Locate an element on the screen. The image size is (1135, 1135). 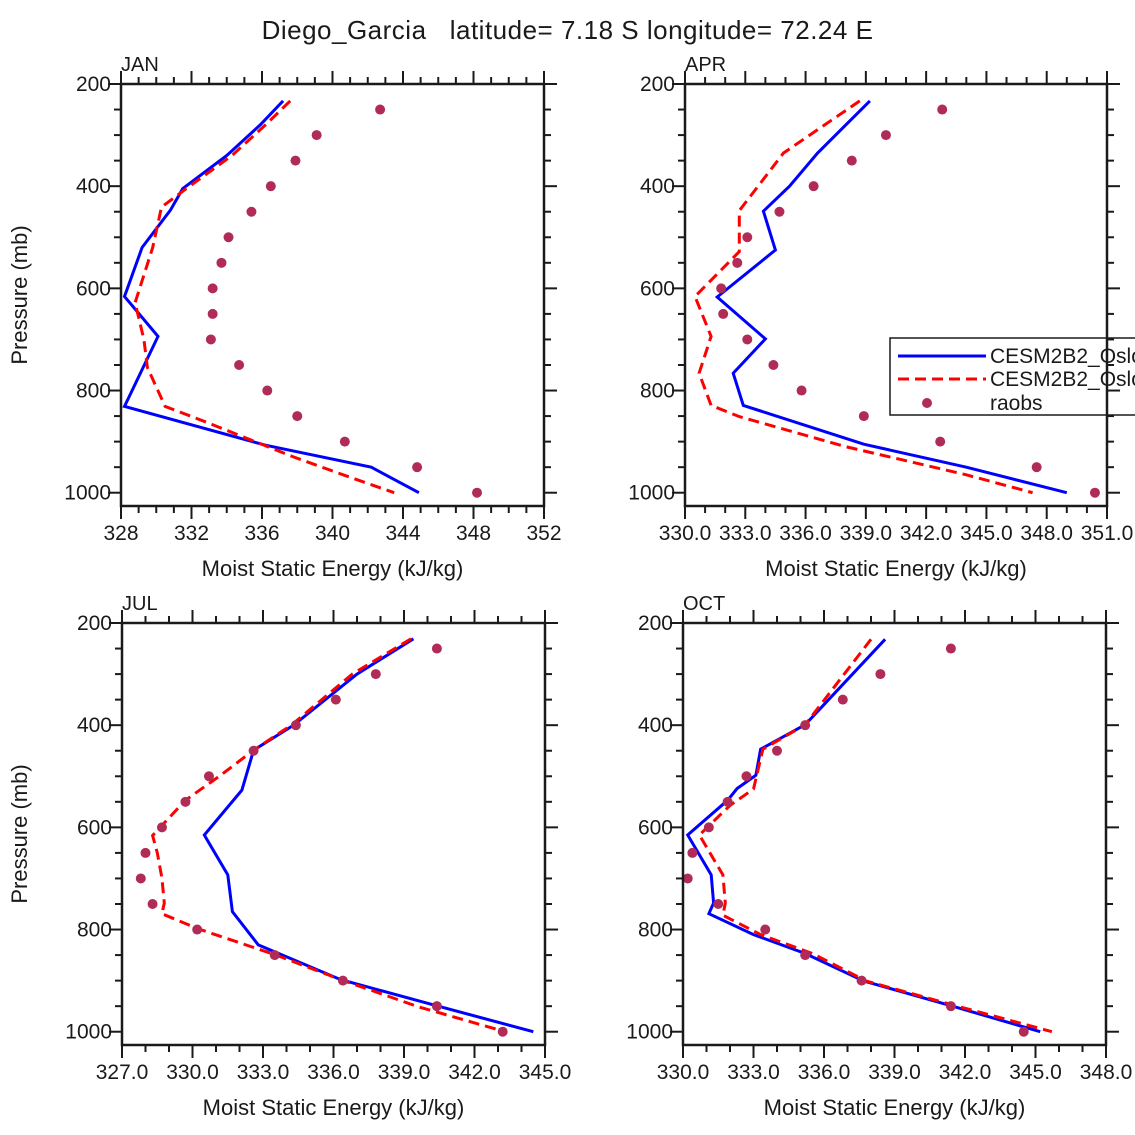
jan-model1-line is located at coordinates (271, 297).